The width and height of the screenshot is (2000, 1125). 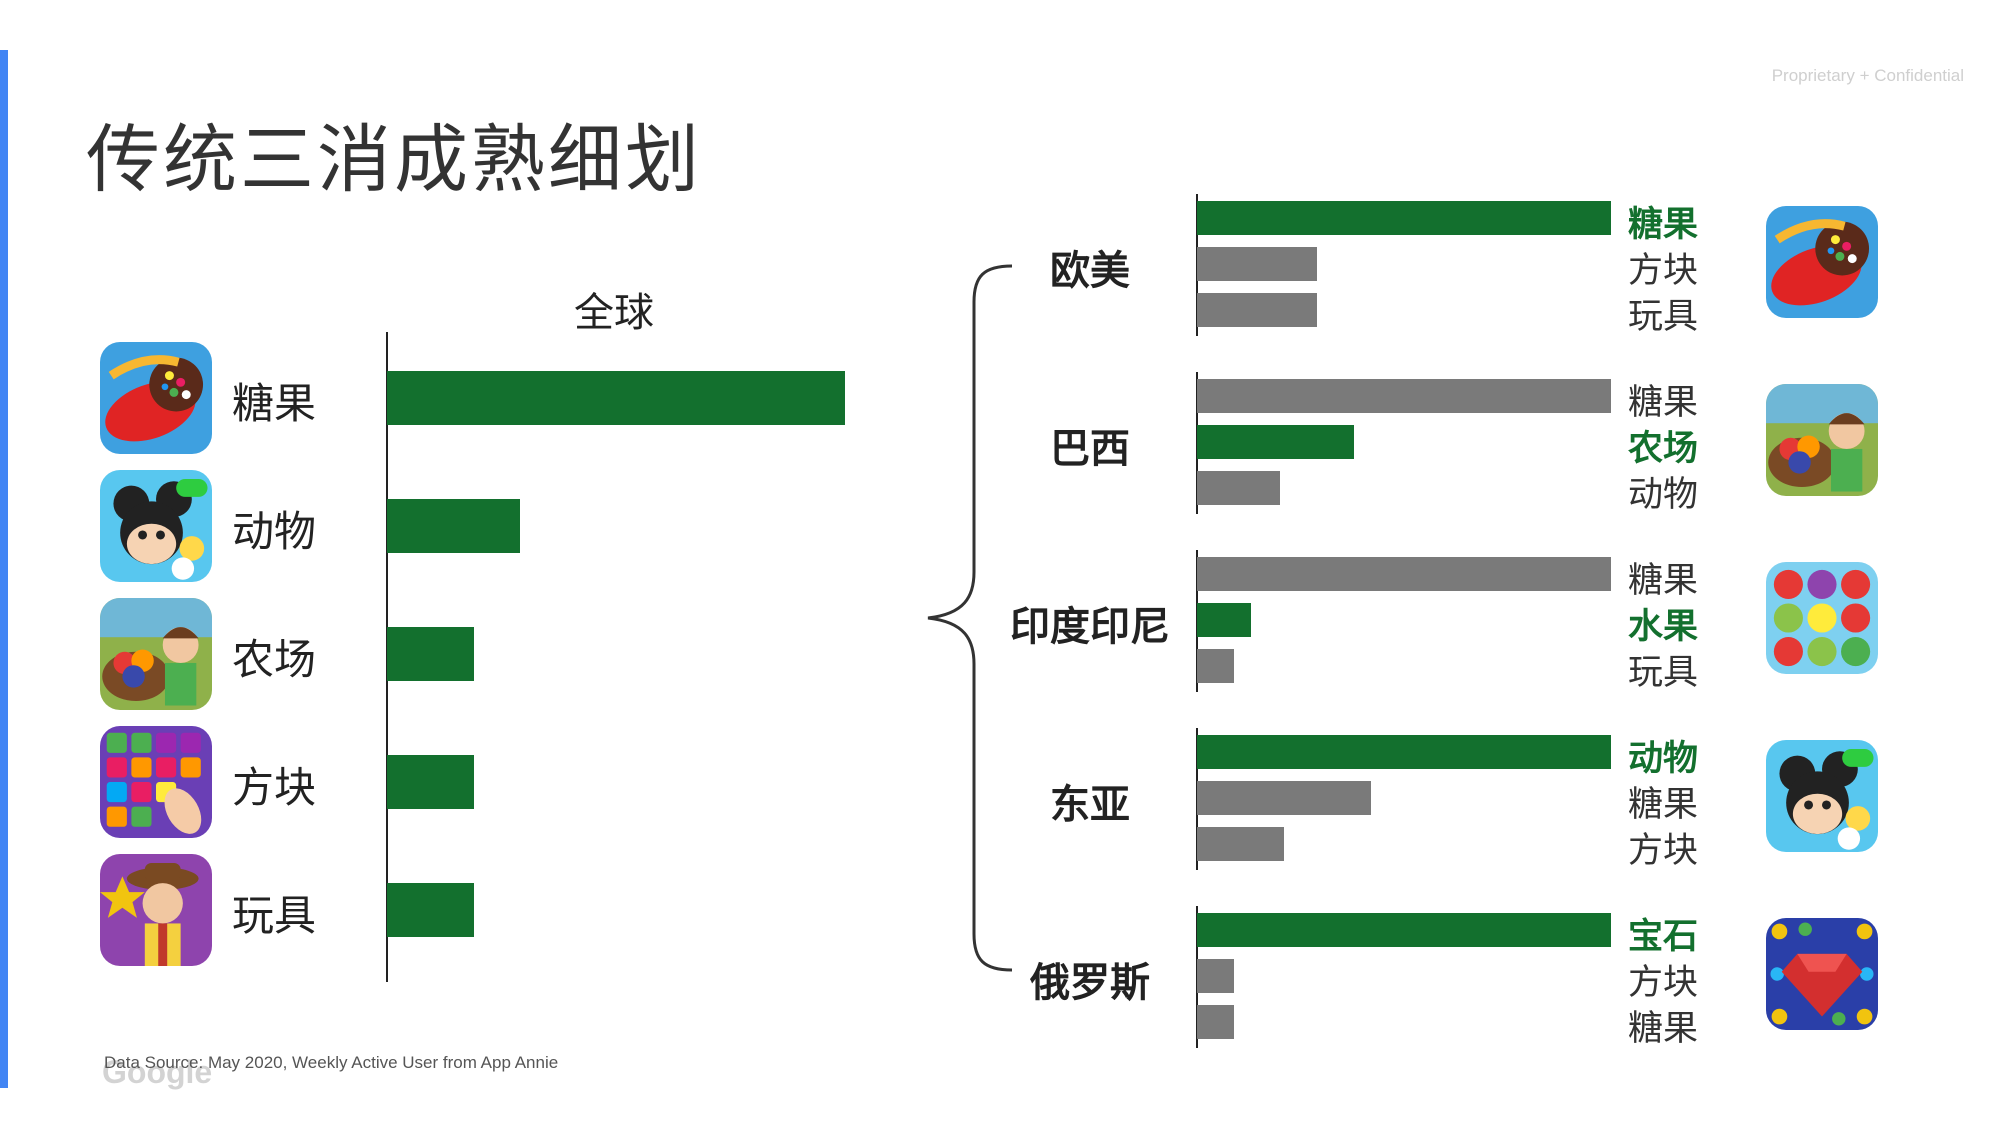 I want to click on region-label: 东亚, so click(x=1090, y=805).